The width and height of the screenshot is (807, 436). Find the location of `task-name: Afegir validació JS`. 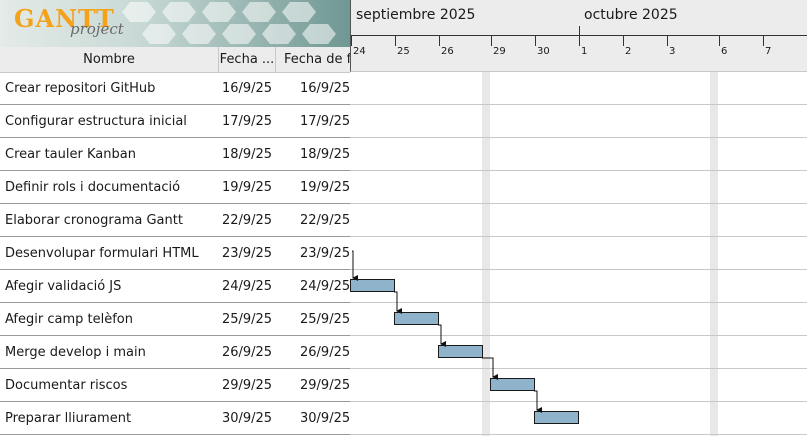

task-name: Afegir validació JS is located at coordinates (63, 286).